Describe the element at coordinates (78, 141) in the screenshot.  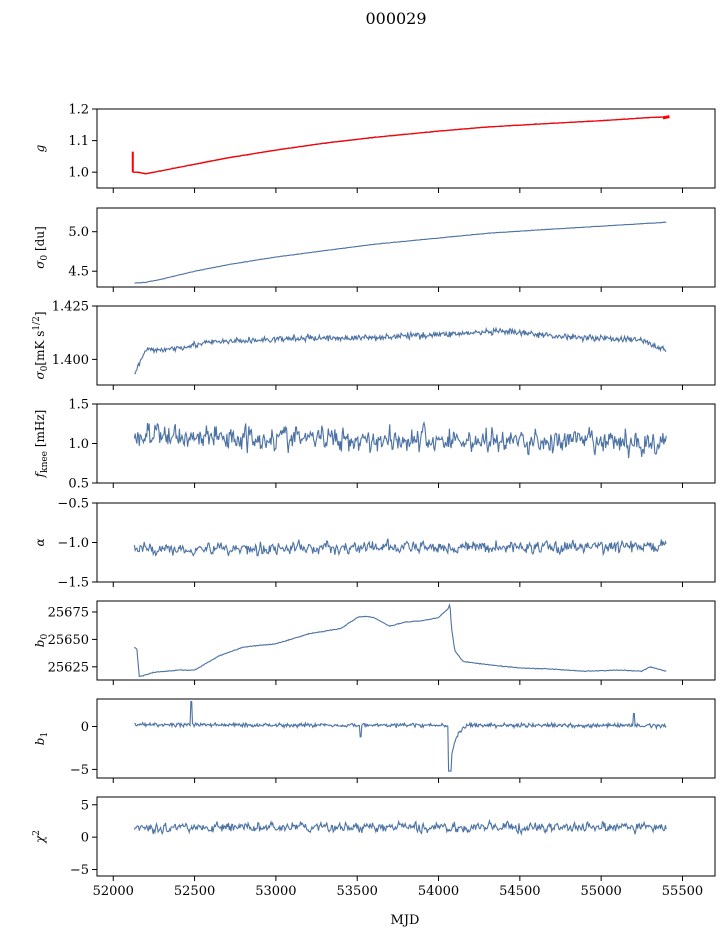
I see `y-tick-label: 1.1` at that location.